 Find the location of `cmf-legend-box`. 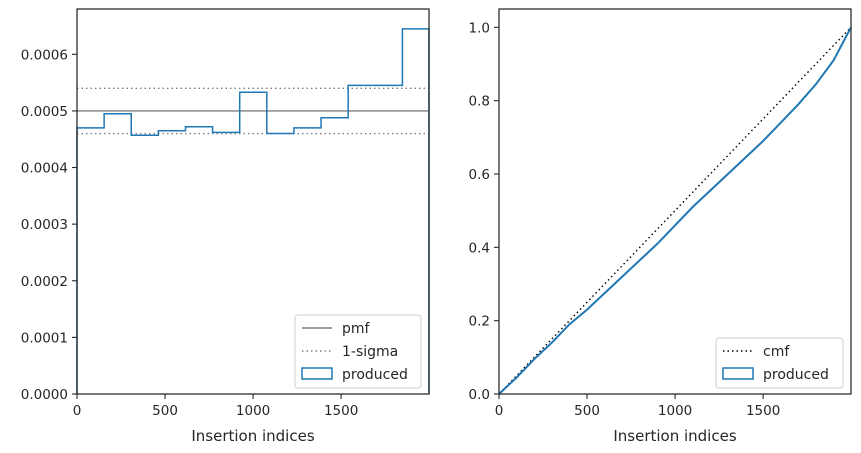

cmf-legend-box is located at coordinates (779, 363).